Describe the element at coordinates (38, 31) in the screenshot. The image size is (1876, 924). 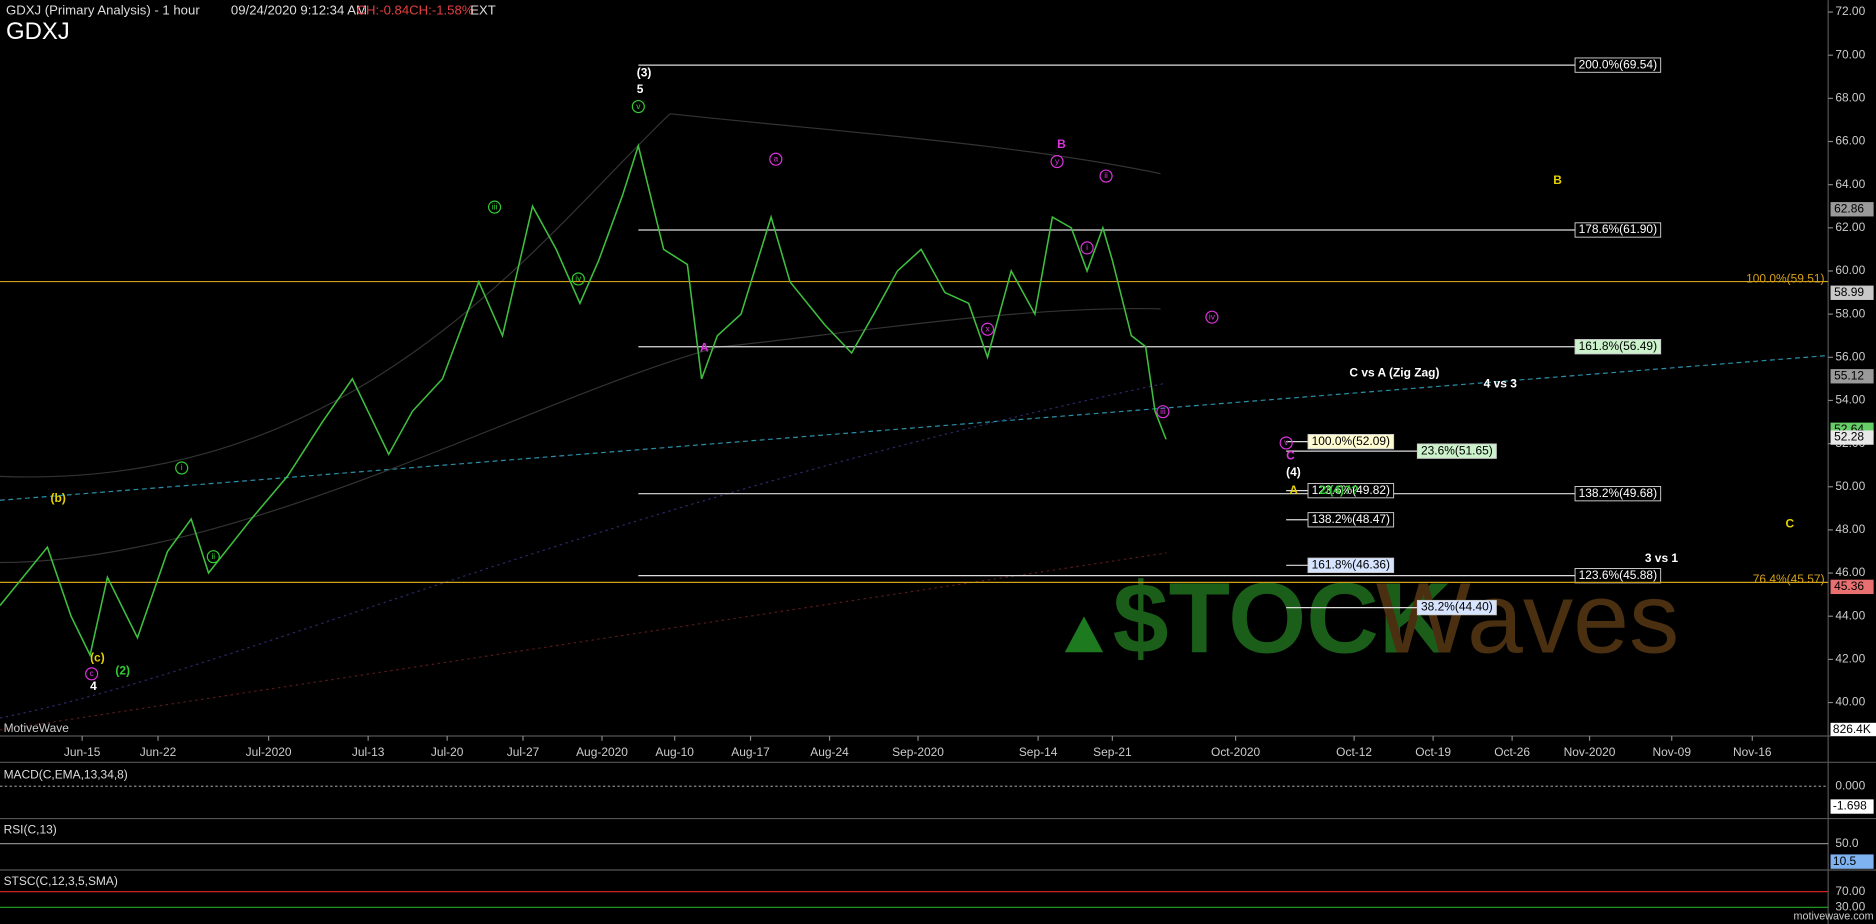
I see `symbol: GDXJ` at that location.